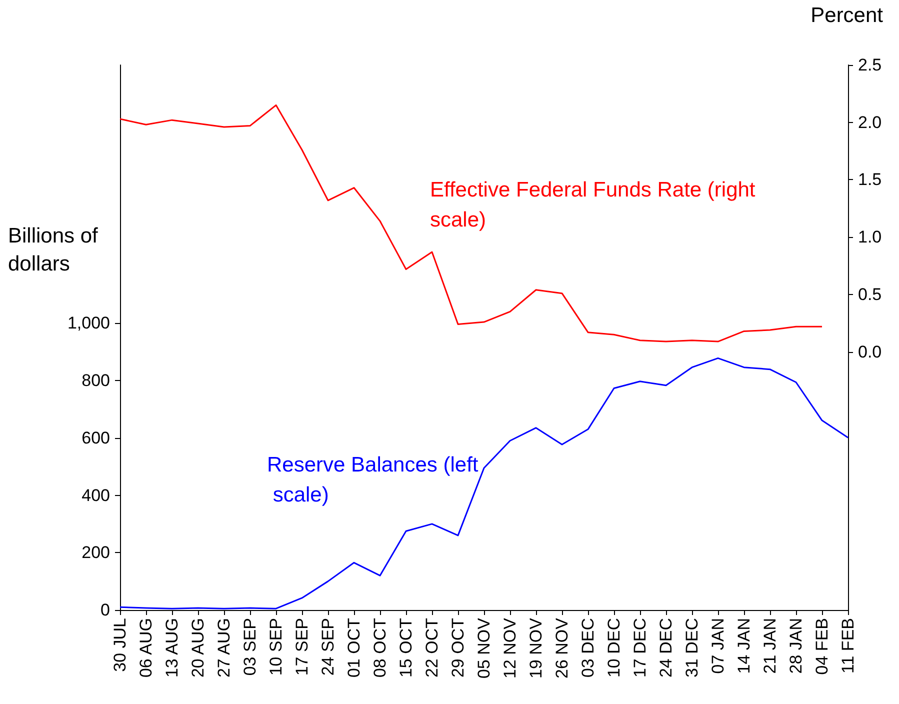  What do you see at coordinates (302, 647) in the screenshot?
I see `x-tick-label: 17 SEP` at bounding box center [302, 647].